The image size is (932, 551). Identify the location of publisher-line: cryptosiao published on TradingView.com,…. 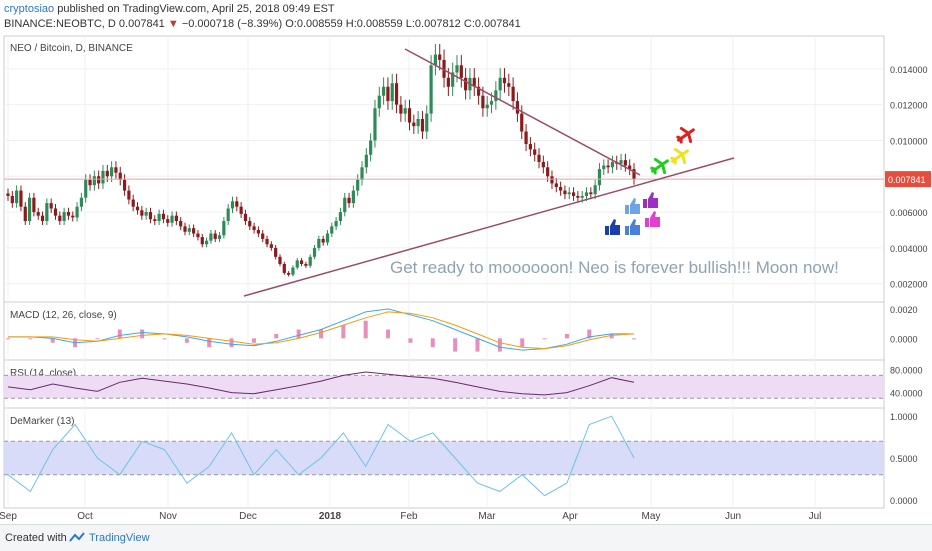
(169, 9).